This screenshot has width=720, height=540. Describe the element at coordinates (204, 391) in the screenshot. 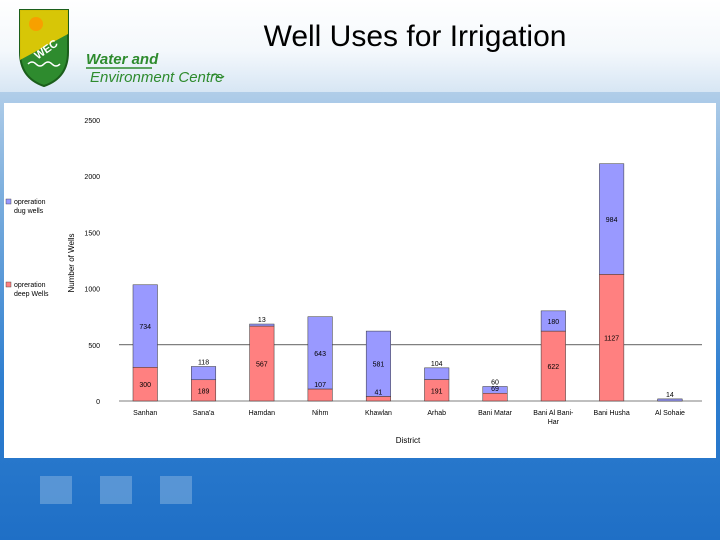

I see `data-label: 189` at that location.